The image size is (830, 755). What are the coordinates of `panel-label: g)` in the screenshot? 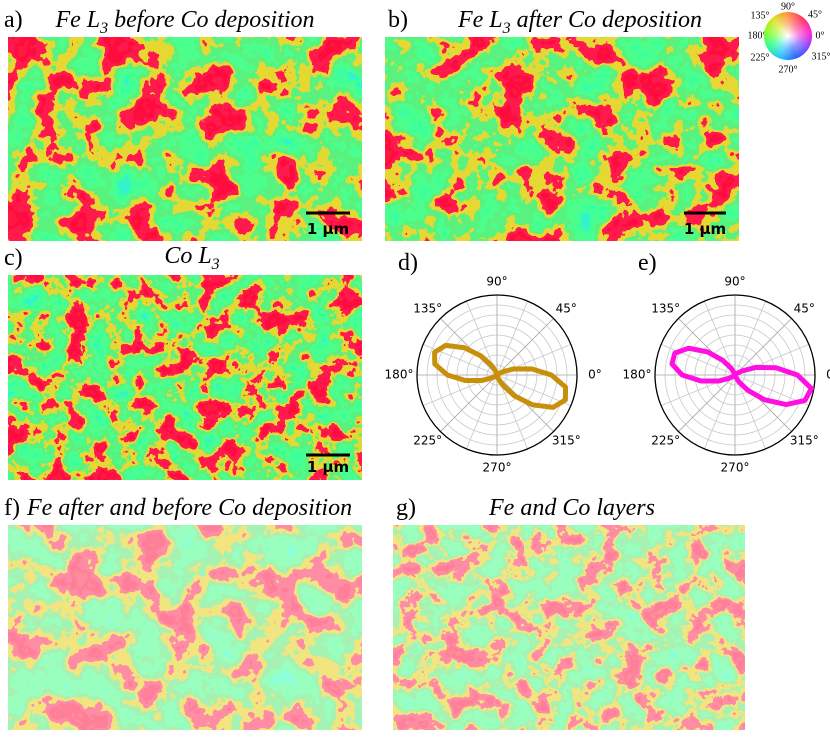 It's located at (406, 508).